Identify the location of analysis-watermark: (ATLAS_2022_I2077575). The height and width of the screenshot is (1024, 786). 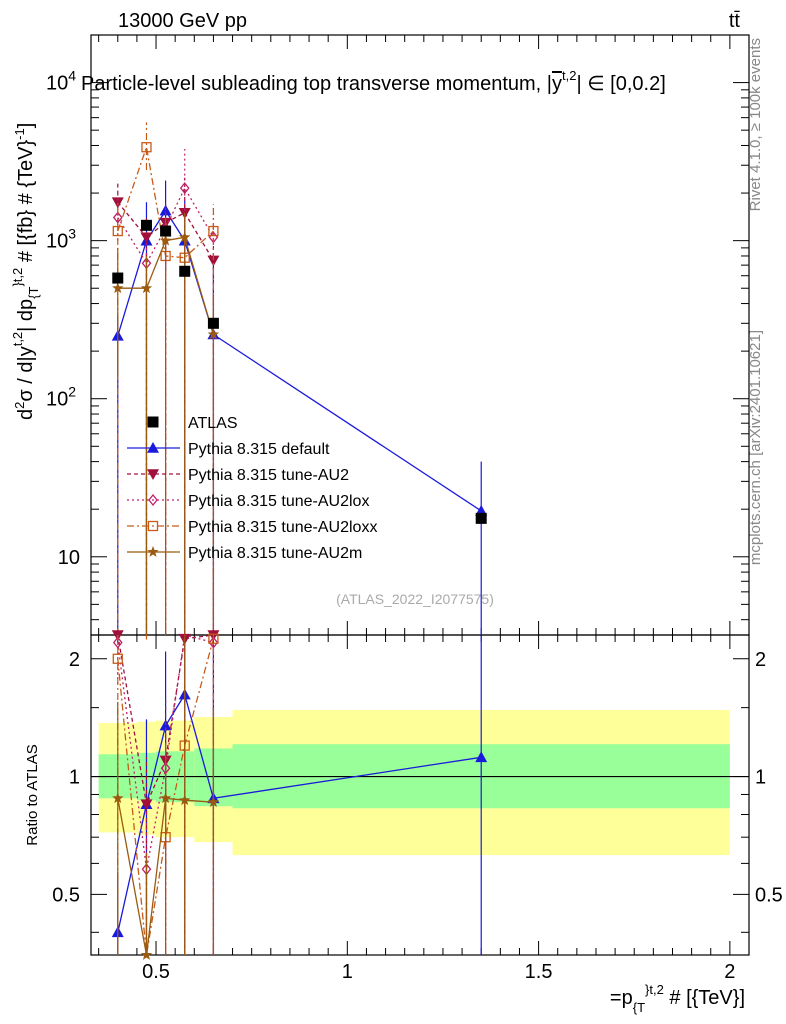
(415, 599).